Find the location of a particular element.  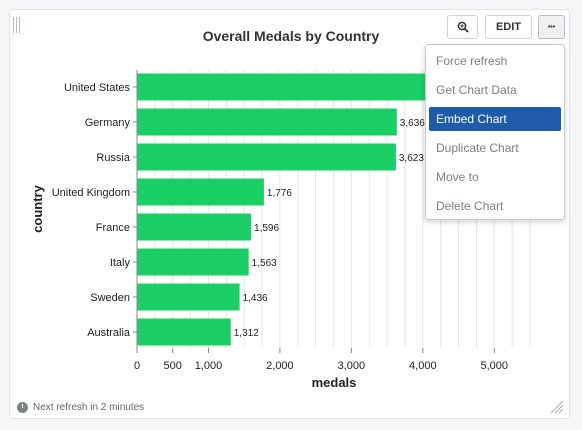

category-label: United Kingdom is located at coordinates (91, 193).